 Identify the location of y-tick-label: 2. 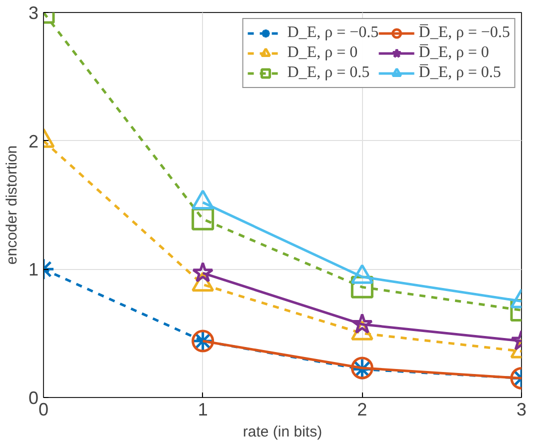
(33, 141).